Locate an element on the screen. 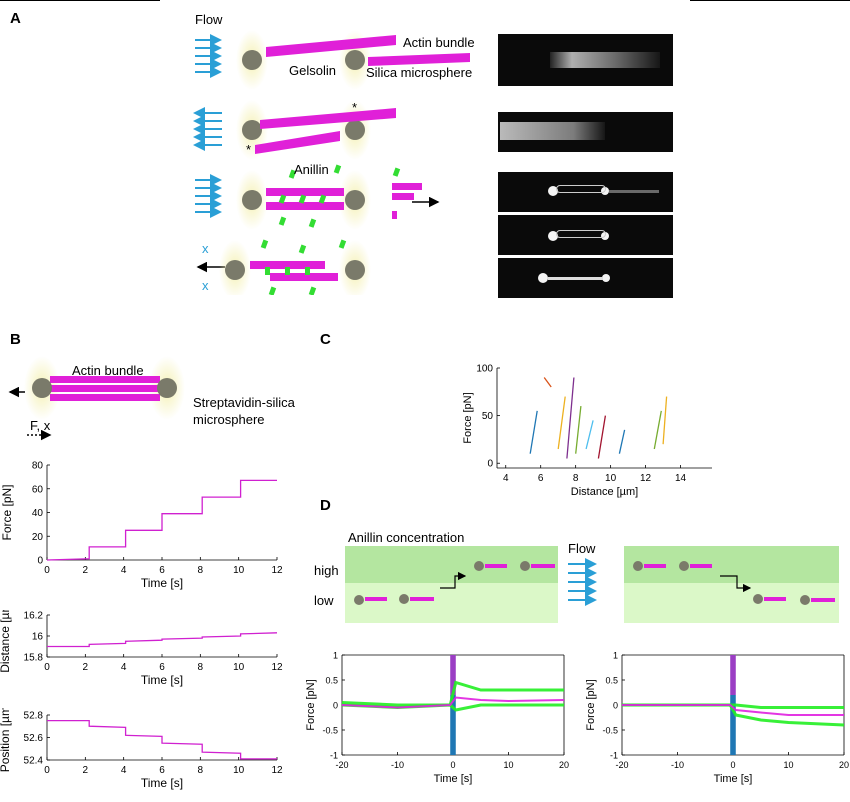  y-tick-label: 80 is located at coordinates (38, 466).